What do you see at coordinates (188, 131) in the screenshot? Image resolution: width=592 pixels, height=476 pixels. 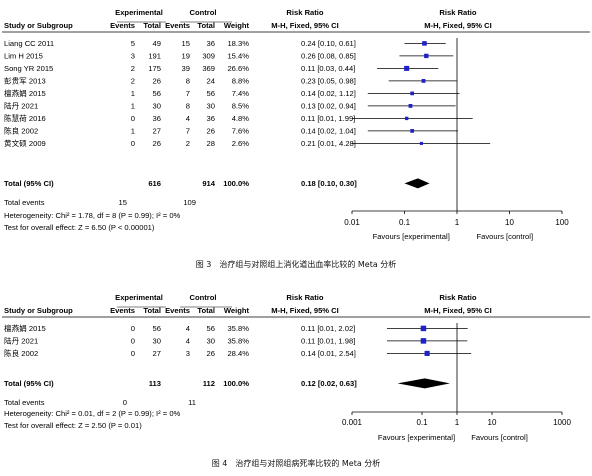 I see `ctrl-events: 7` at bounding box center [188, 131].